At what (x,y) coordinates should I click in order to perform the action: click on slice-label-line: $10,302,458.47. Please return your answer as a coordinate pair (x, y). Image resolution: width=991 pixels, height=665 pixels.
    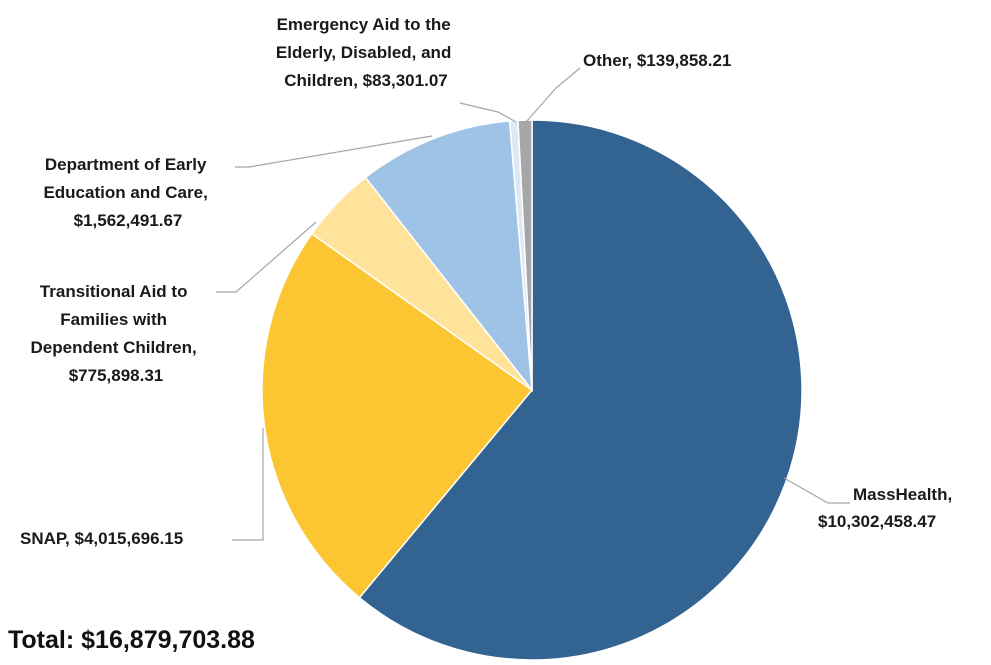
    Looking at the image, I should click on (877, 521).